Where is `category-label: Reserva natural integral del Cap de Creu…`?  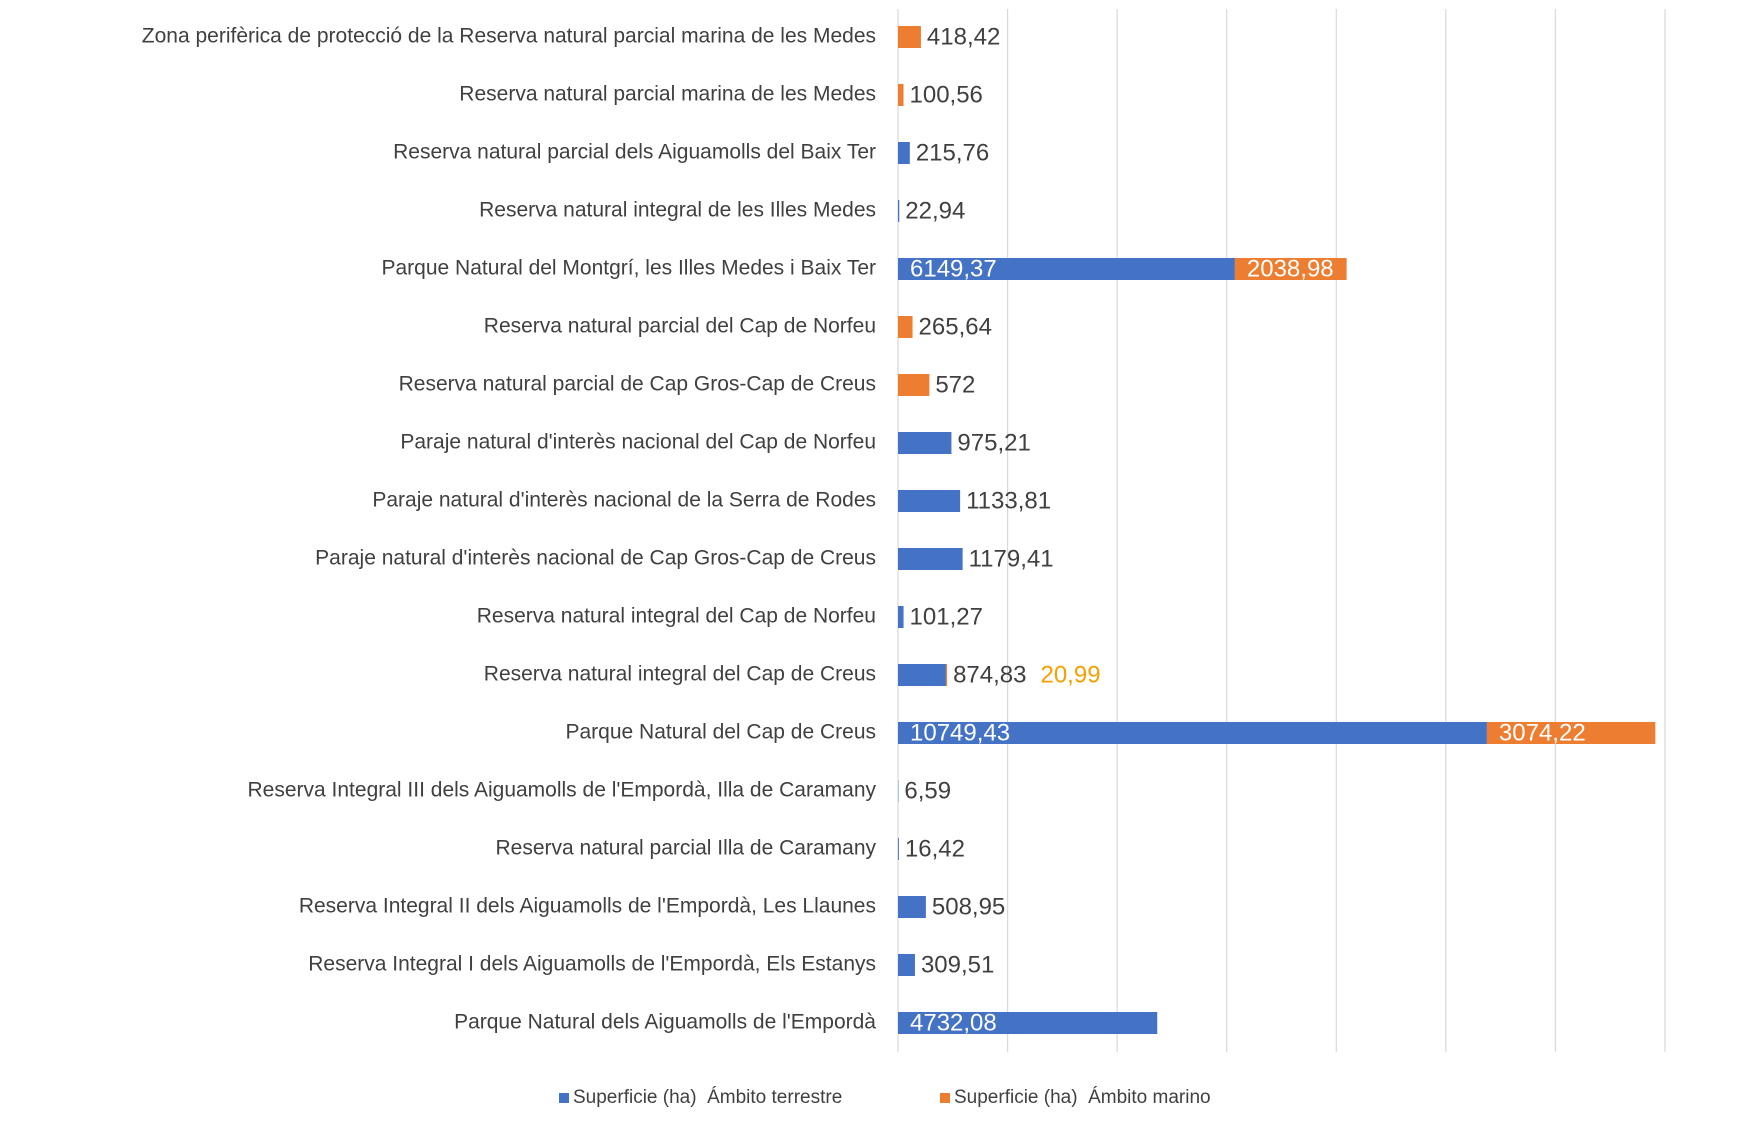 category-label: Reserva natural integral del Cap de Creu… is located at coordinates (680, 674).